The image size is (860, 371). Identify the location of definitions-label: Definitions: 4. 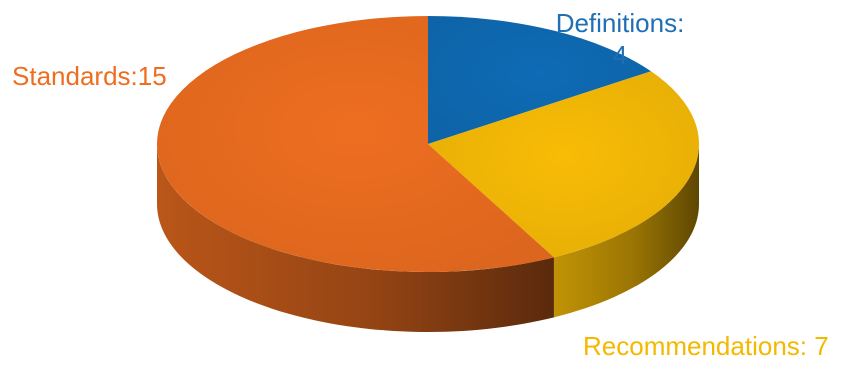
(620, 39).